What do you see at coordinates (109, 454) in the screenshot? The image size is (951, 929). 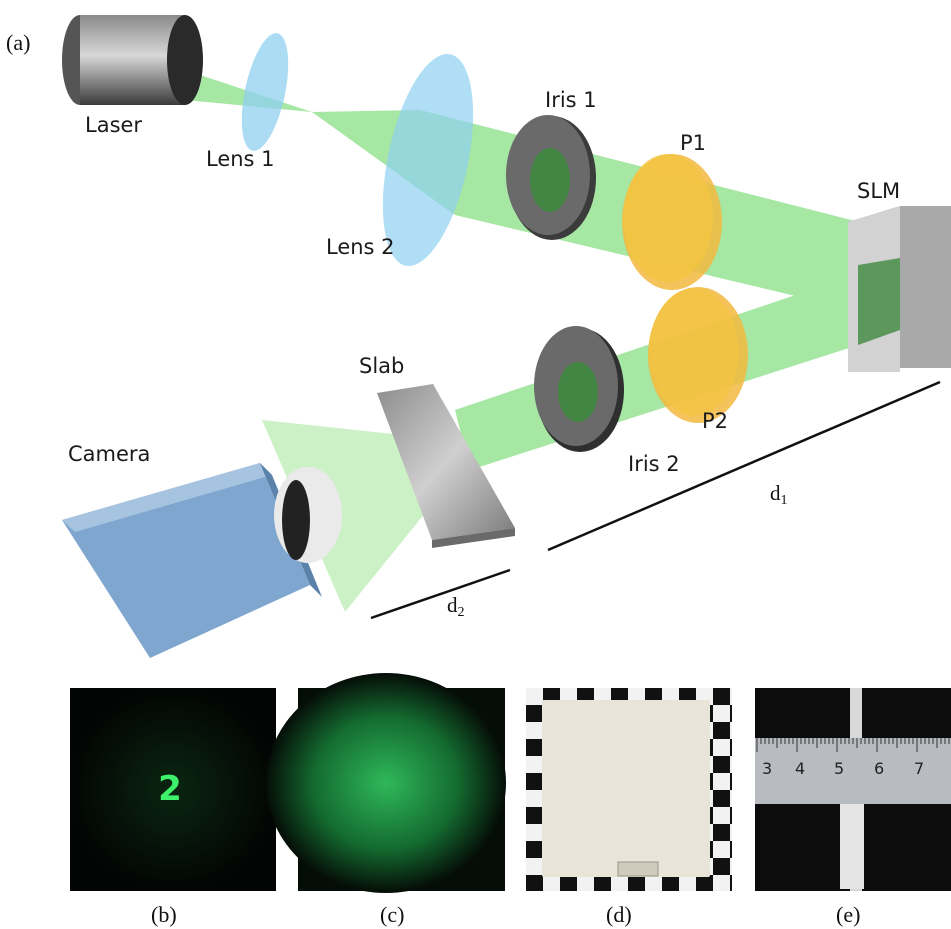 I see `label-camera: Camera` at bounding box center [109, 454].